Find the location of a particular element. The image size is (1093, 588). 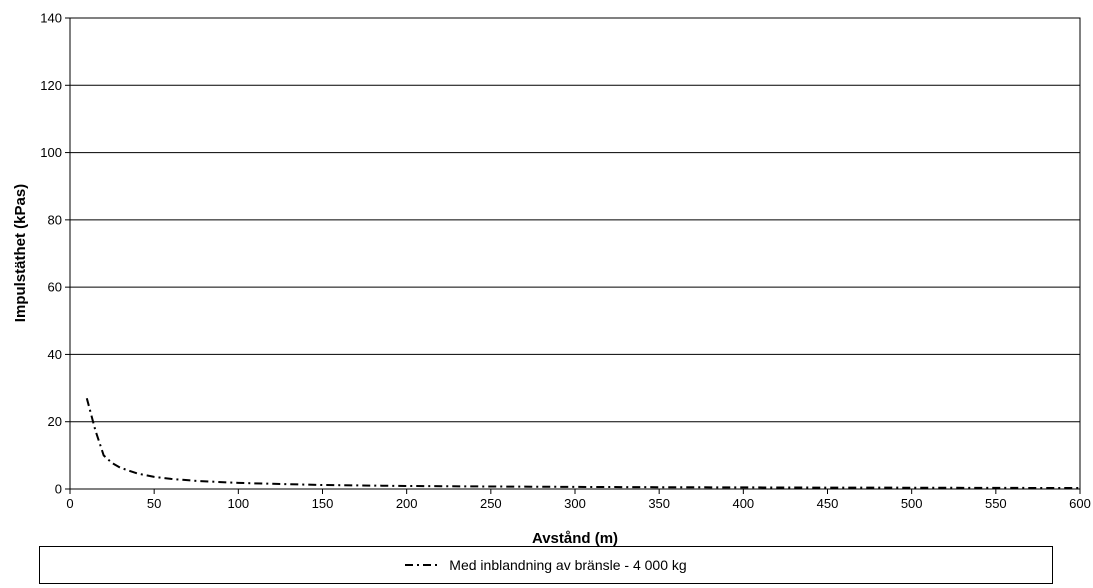

series-line is located at coordinates (583, 443).